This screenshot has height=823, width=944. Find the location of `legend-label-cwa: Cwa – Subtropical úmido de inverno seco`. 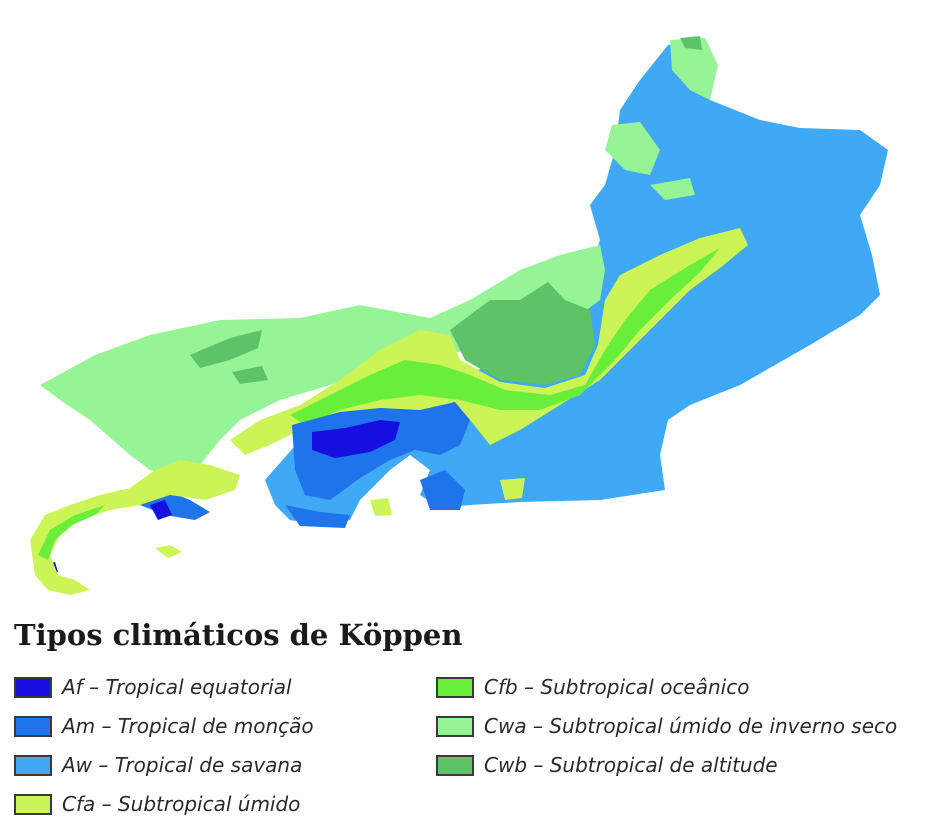

legend-label-cwa: Cwa – Subtropical úmido de inverno seco is located at coordinates (691, 726).